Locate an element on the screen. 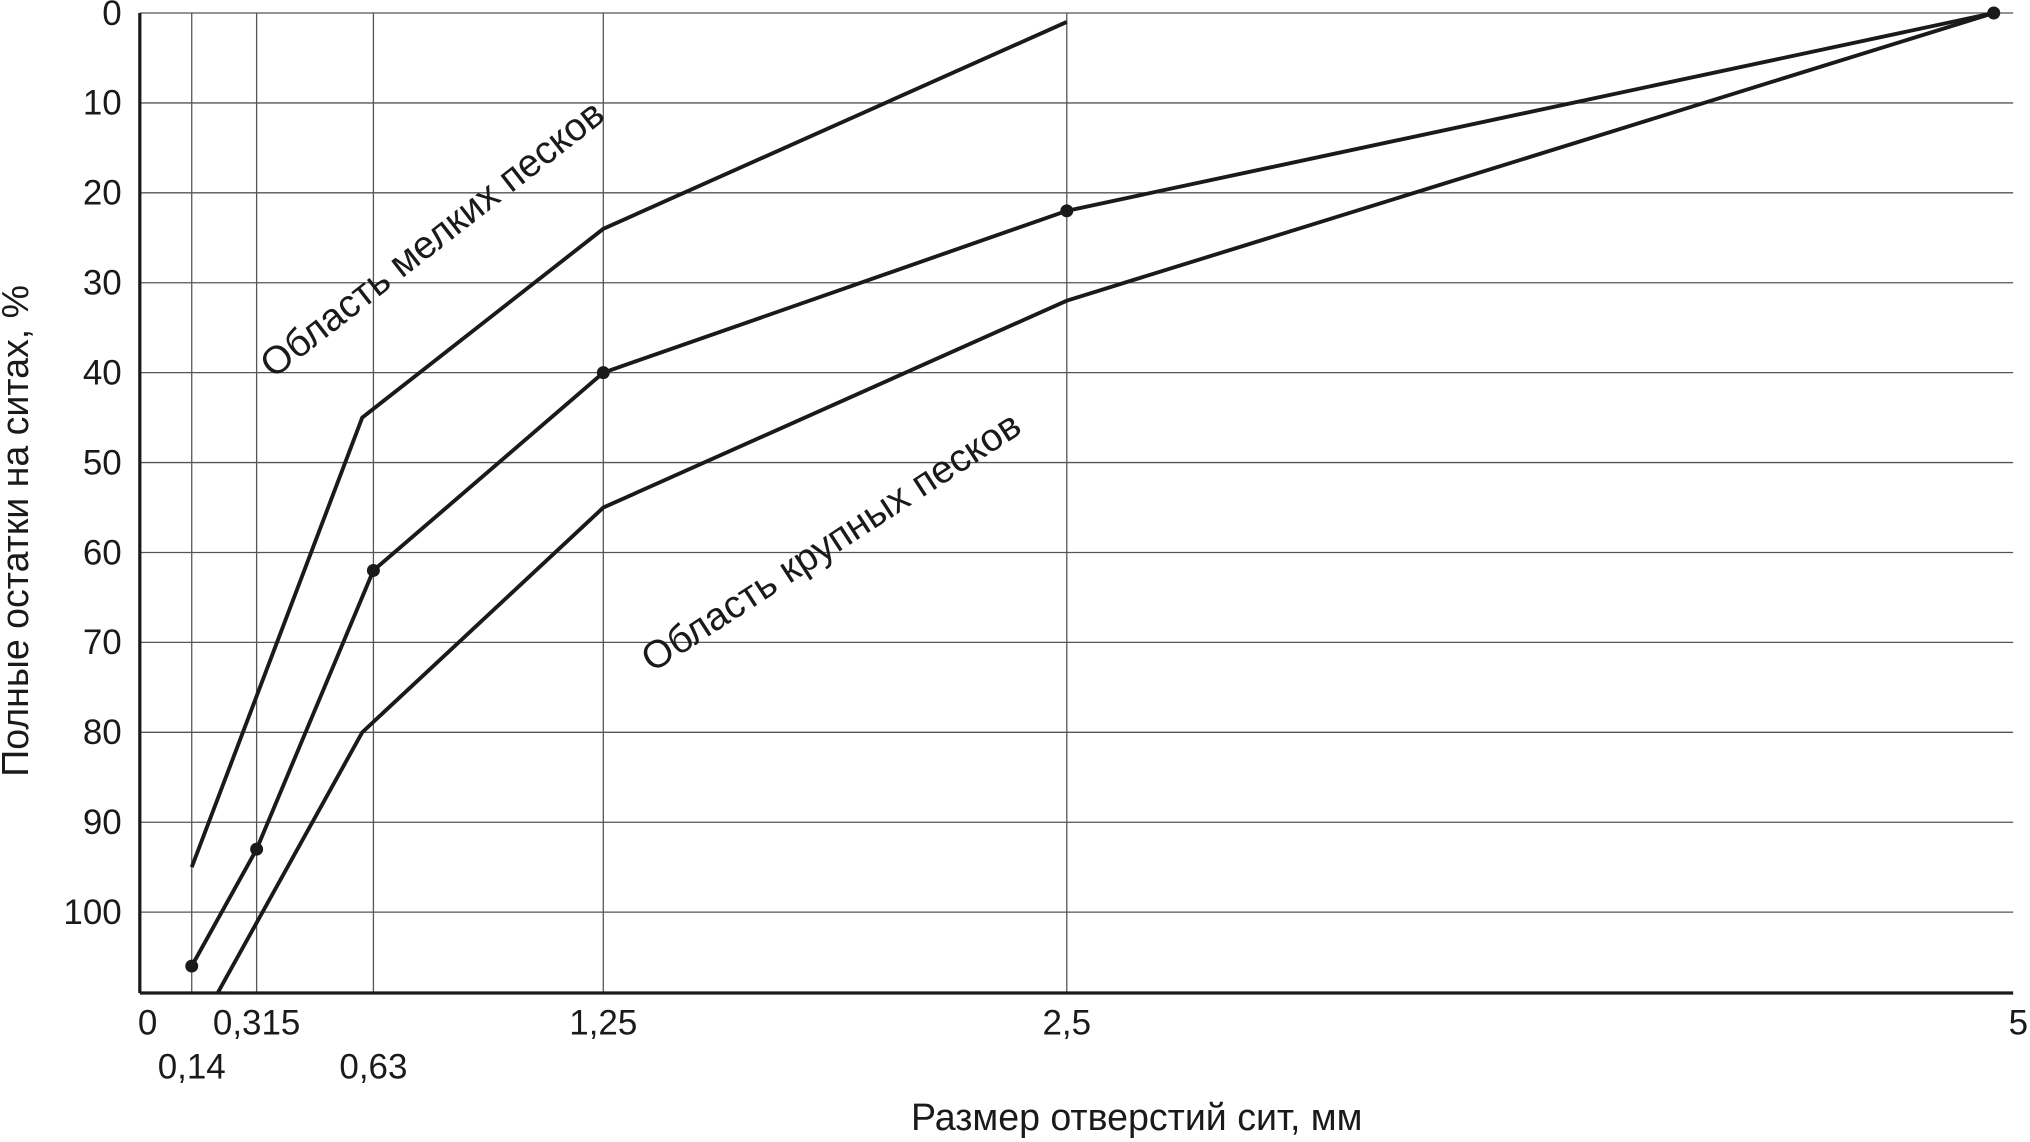 The height and width of the screenshot is (1142, 2030). x-tick-label: 0 is located at coordinates (147, 1023).